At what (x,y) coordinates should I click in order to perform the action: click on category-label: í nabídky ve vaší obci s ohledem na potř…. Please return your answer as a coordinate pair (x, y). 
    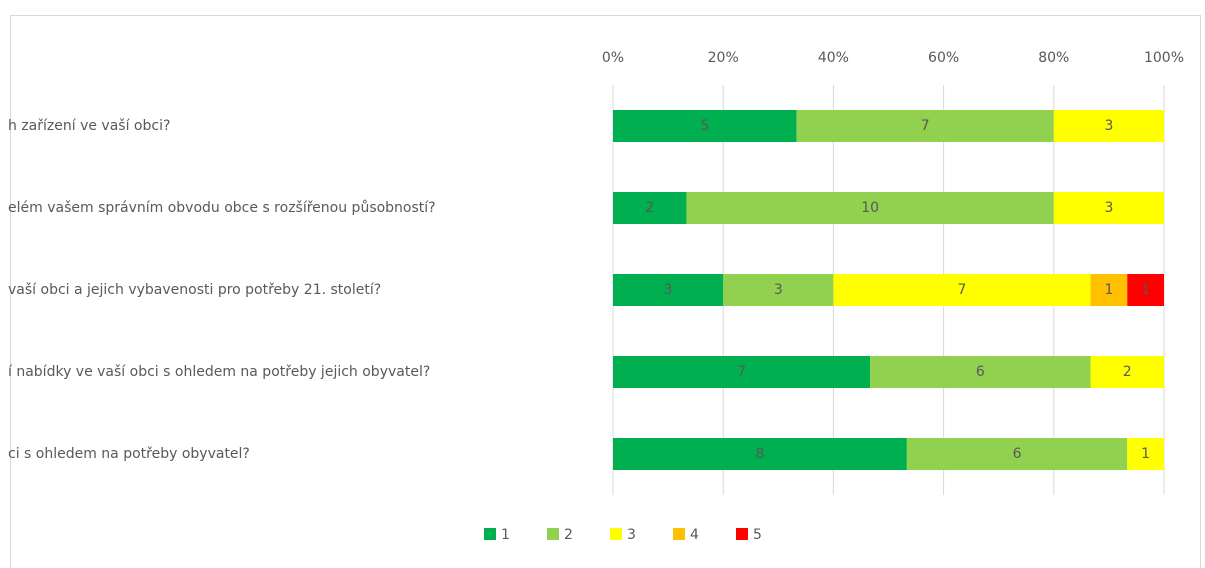
    Looking at the image, I should click on (219, 372).